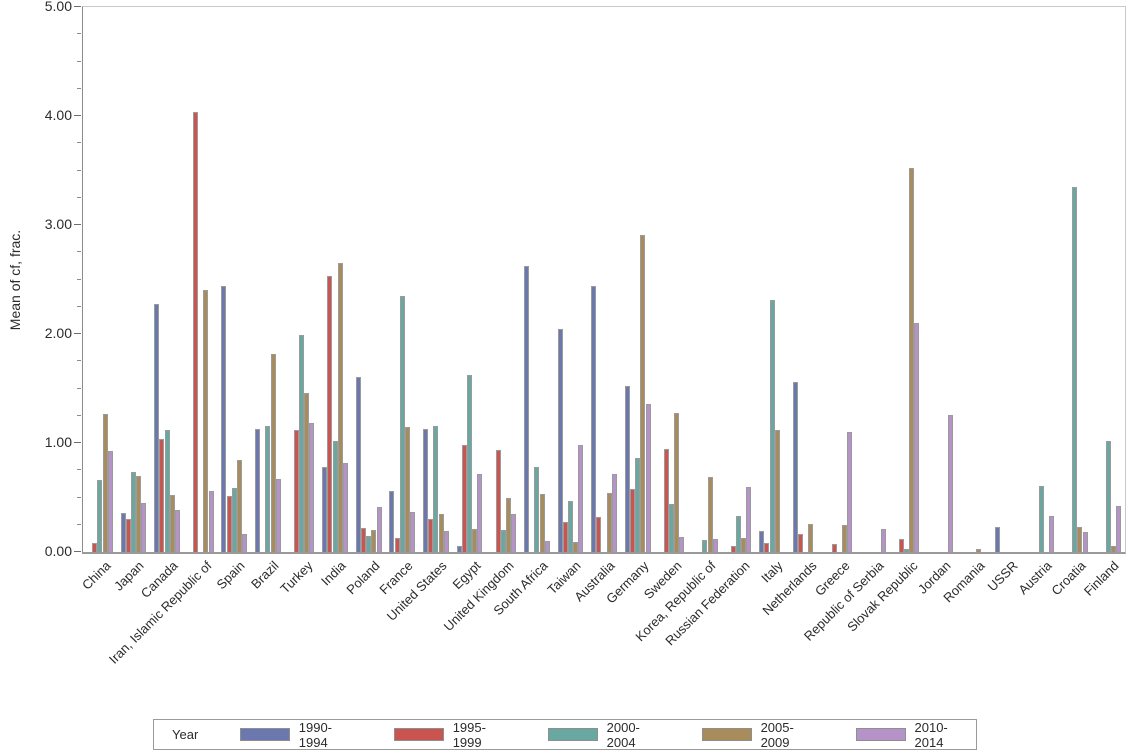  I want to click on bar-japan-2005-2009, so click(139, 513).